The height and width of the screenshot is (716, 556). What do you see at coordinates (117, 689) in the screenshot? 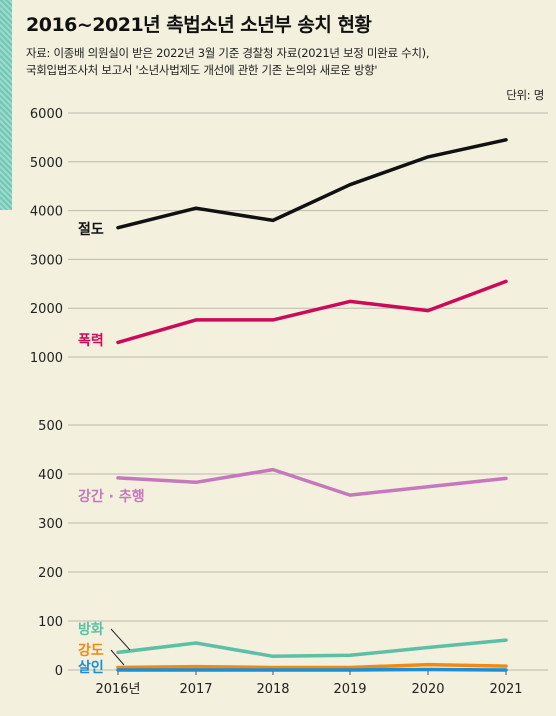
I see `x-tick-label: 2016년` at bounding box center [117, 689].